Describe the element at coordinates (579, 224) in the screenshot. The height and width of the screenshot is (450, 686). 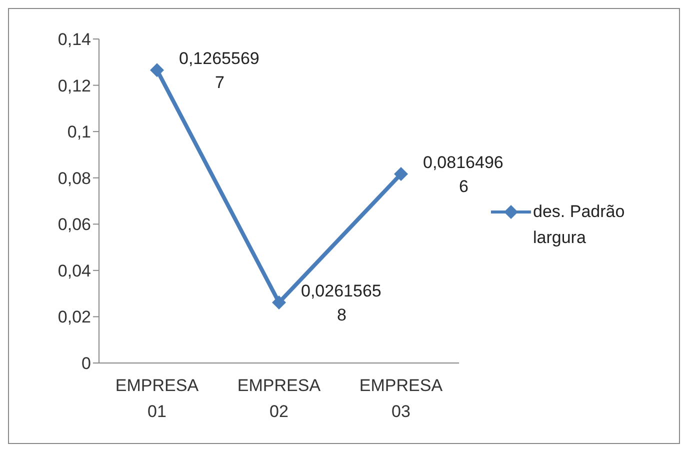
I see `legend-label: des. Padrão largura` at that location.